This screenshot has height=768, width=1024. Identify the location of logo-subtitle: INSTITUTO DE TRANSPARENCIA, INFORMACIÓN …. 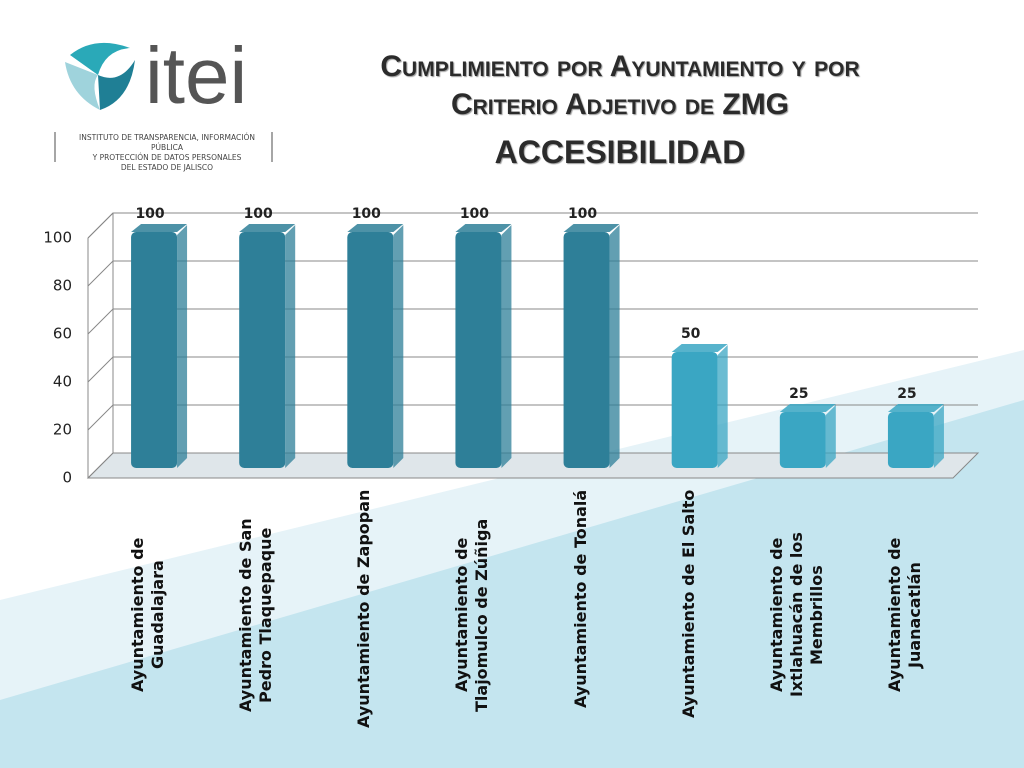
(167, 153).